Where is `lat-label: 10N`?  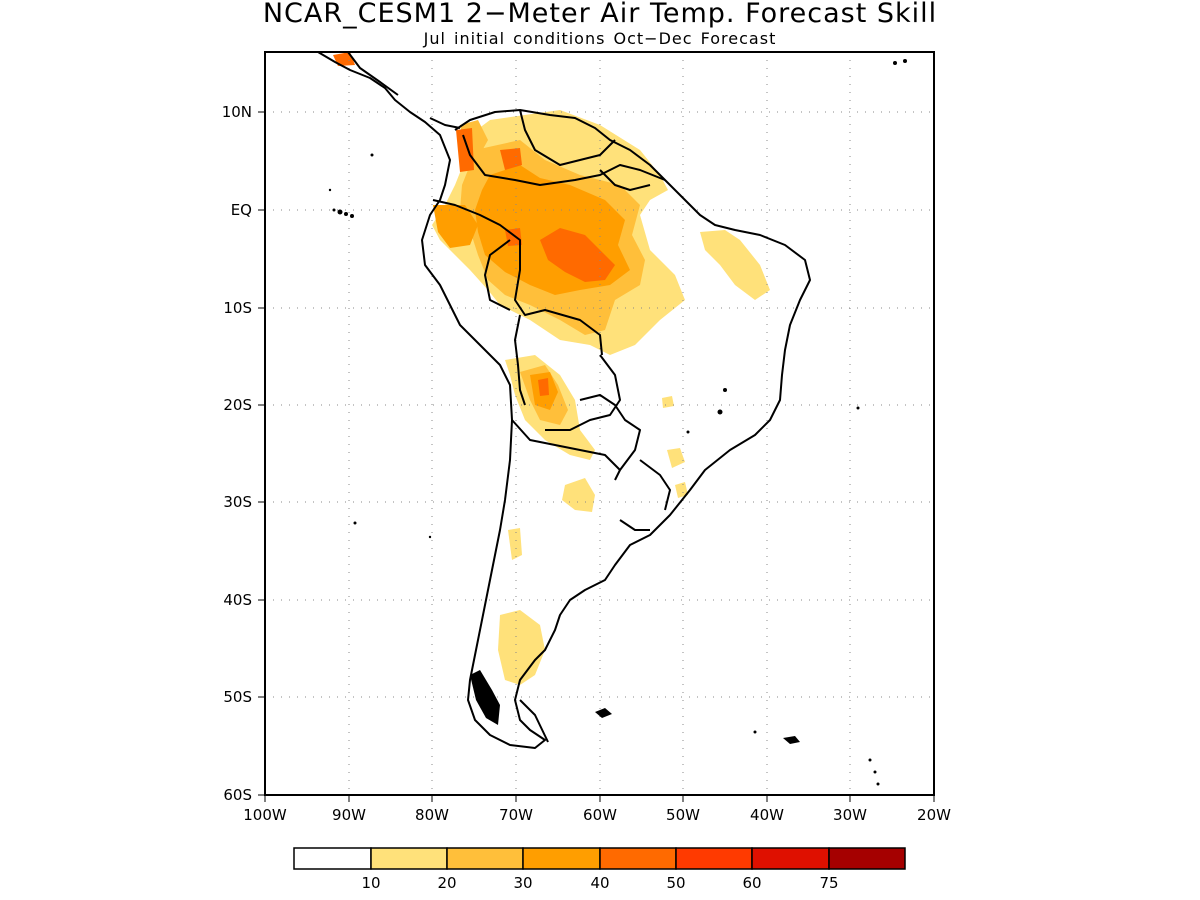 lat-label: 10N is located at coordinates (237, 112).